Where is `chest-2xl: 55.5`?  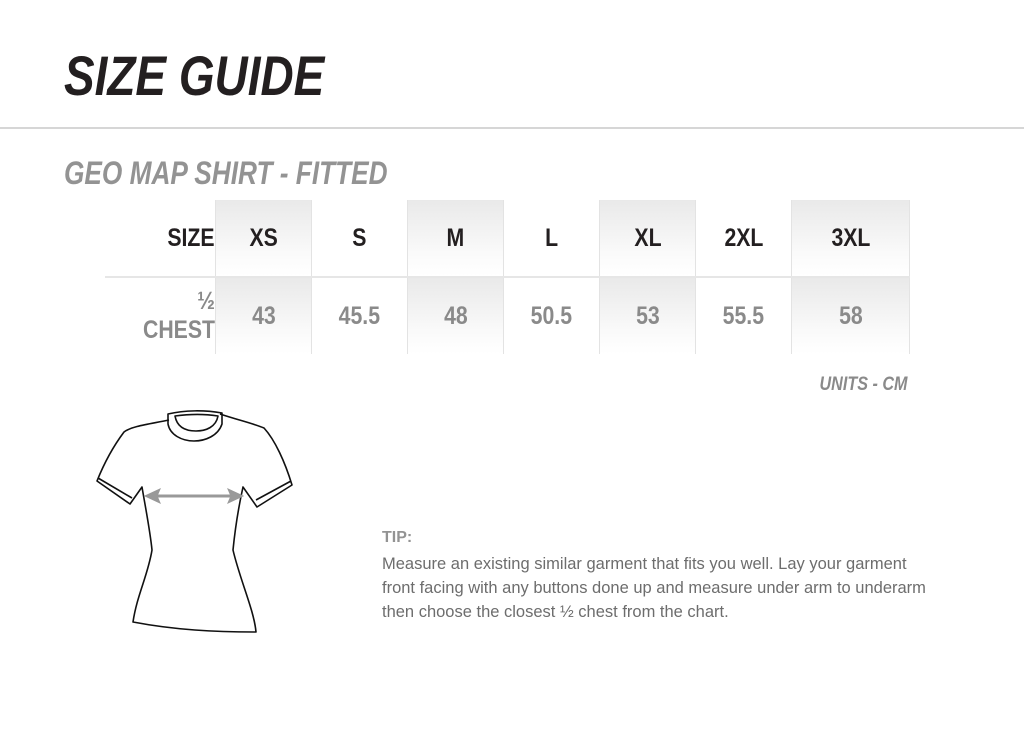
chest-2xl: 55.5 is located at coordinates (743, 315).